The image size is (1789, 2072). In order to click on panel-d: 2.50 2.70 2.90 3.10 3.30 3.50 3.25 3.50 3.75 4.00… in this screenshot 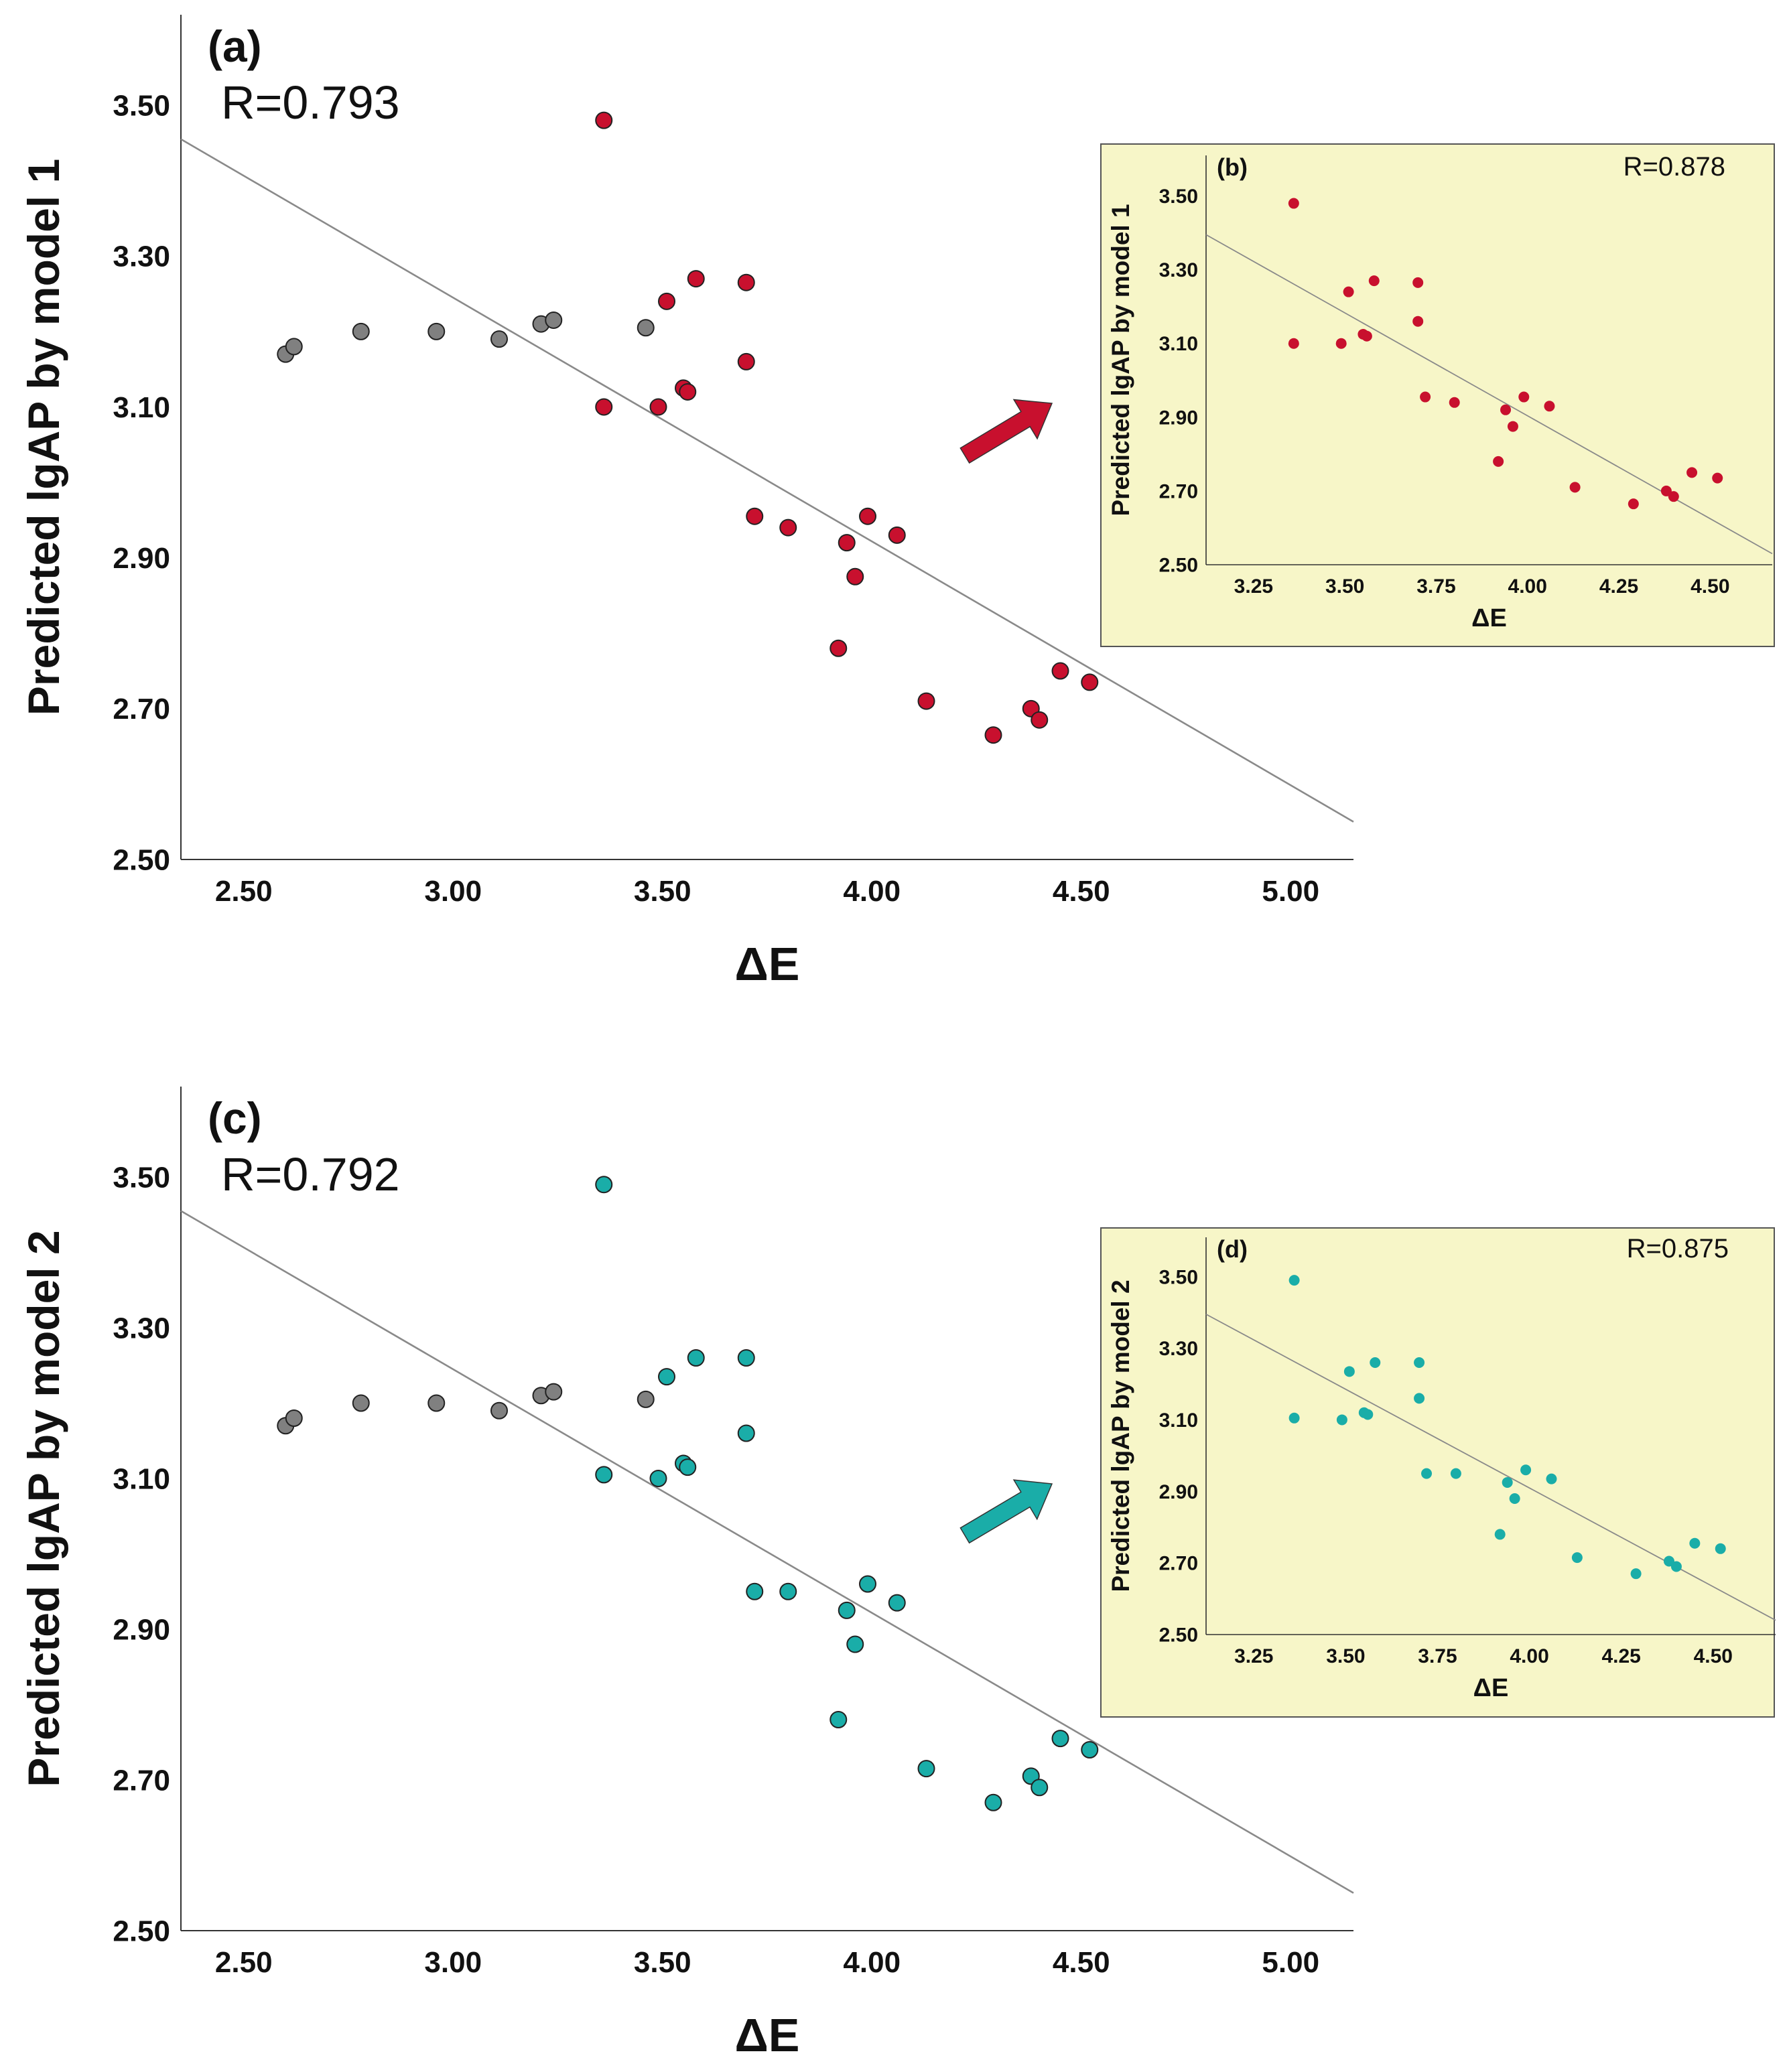, I will do `click(1438, 1472)`.